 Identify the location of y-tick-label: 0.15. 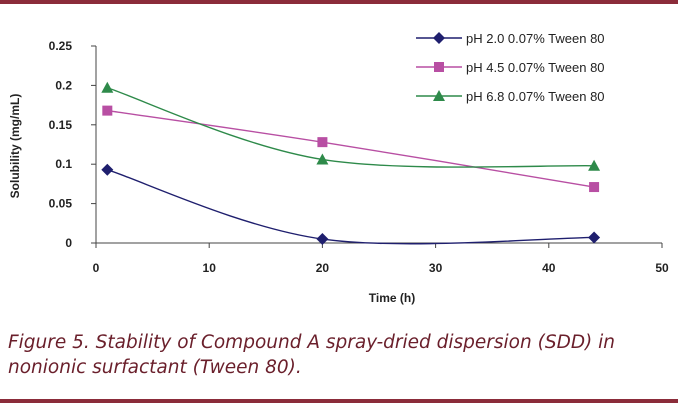
(61, 125).